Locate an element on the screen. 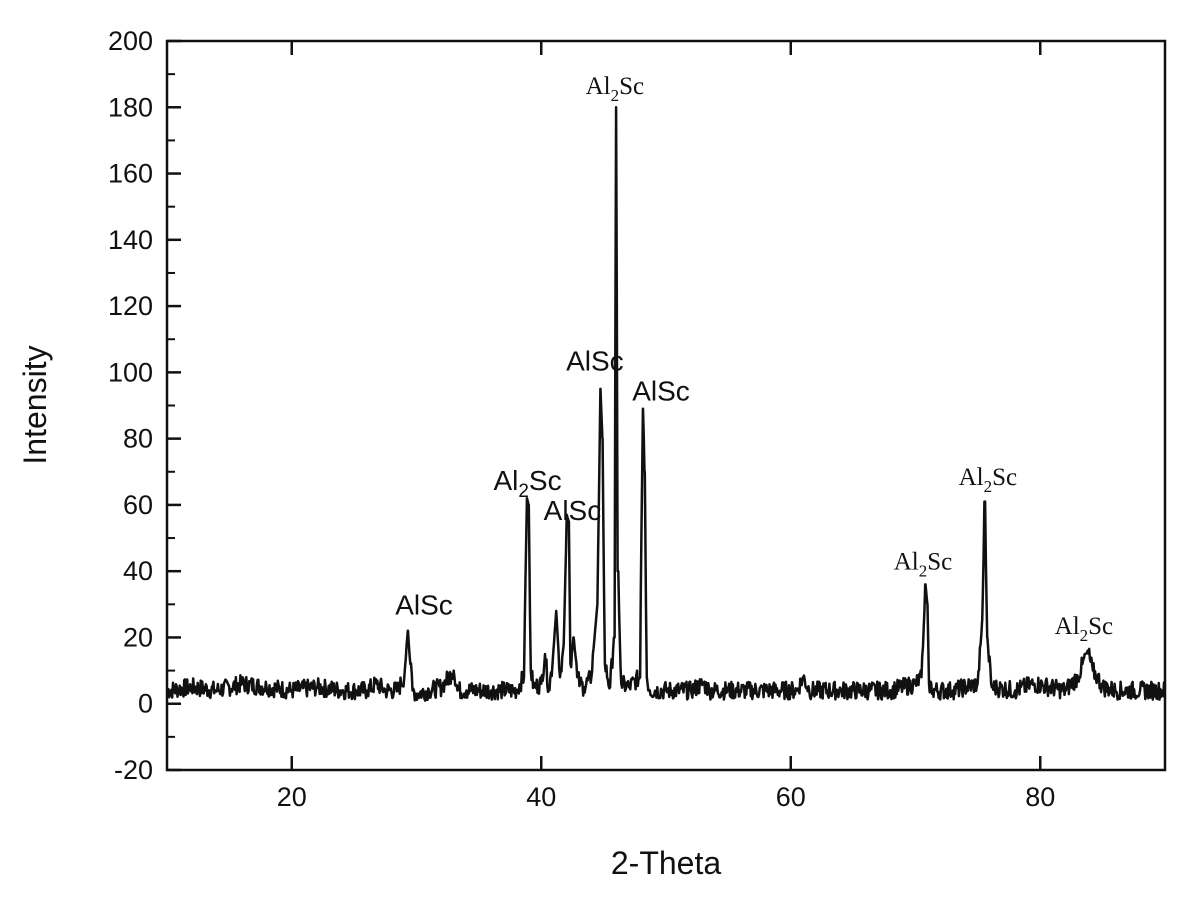  x-axis-title: 2-Theta is located at coordinates (666, 863).